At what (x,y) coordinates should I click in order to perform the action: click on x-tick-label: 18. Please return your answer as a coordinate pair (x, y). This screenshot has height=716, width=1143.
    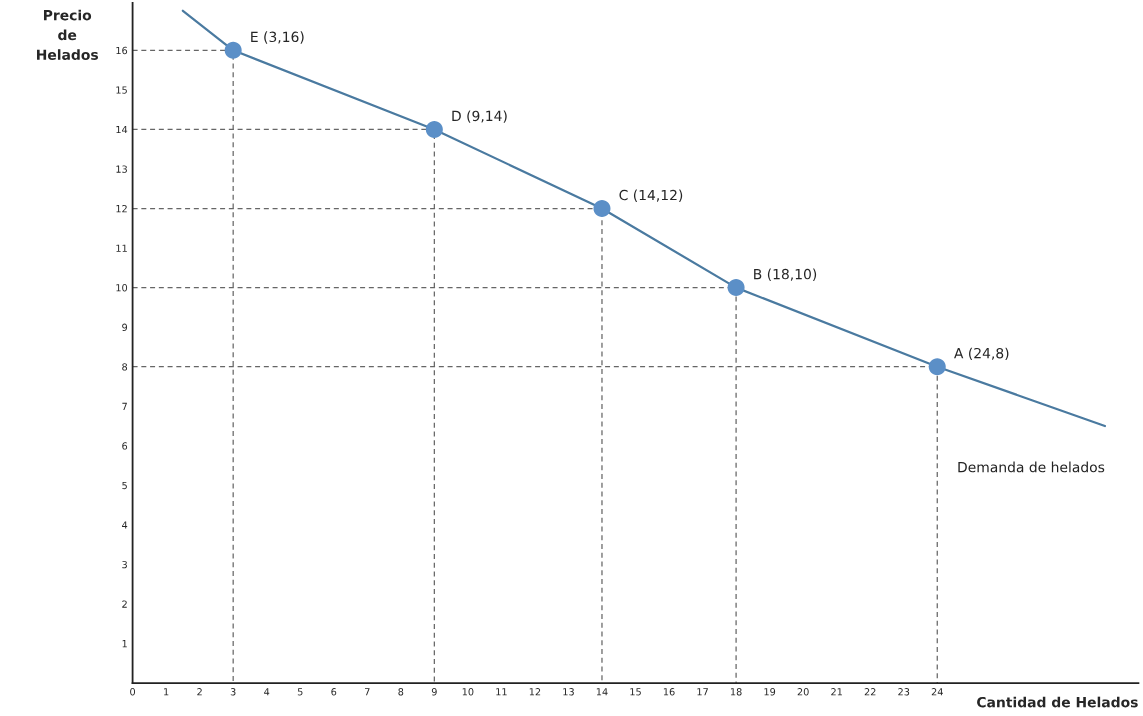
    Looking at the image, I should click on (736, 692).